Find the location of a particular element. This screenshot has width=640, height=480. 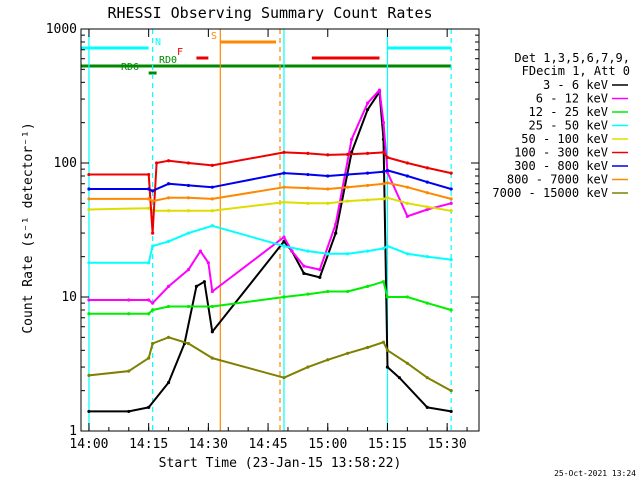

series-line-800-7000-kev is located at coordinates (270, 192).